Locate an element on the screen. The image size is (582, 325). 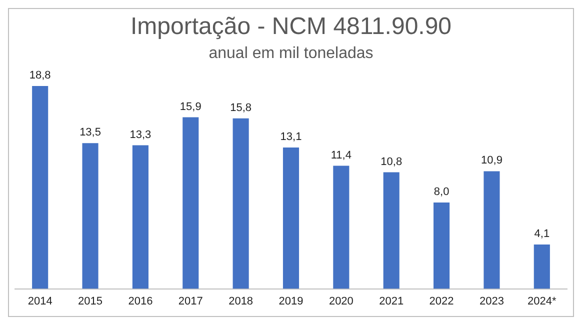
data-label: 18,8 is located at coordinates (40, 75).